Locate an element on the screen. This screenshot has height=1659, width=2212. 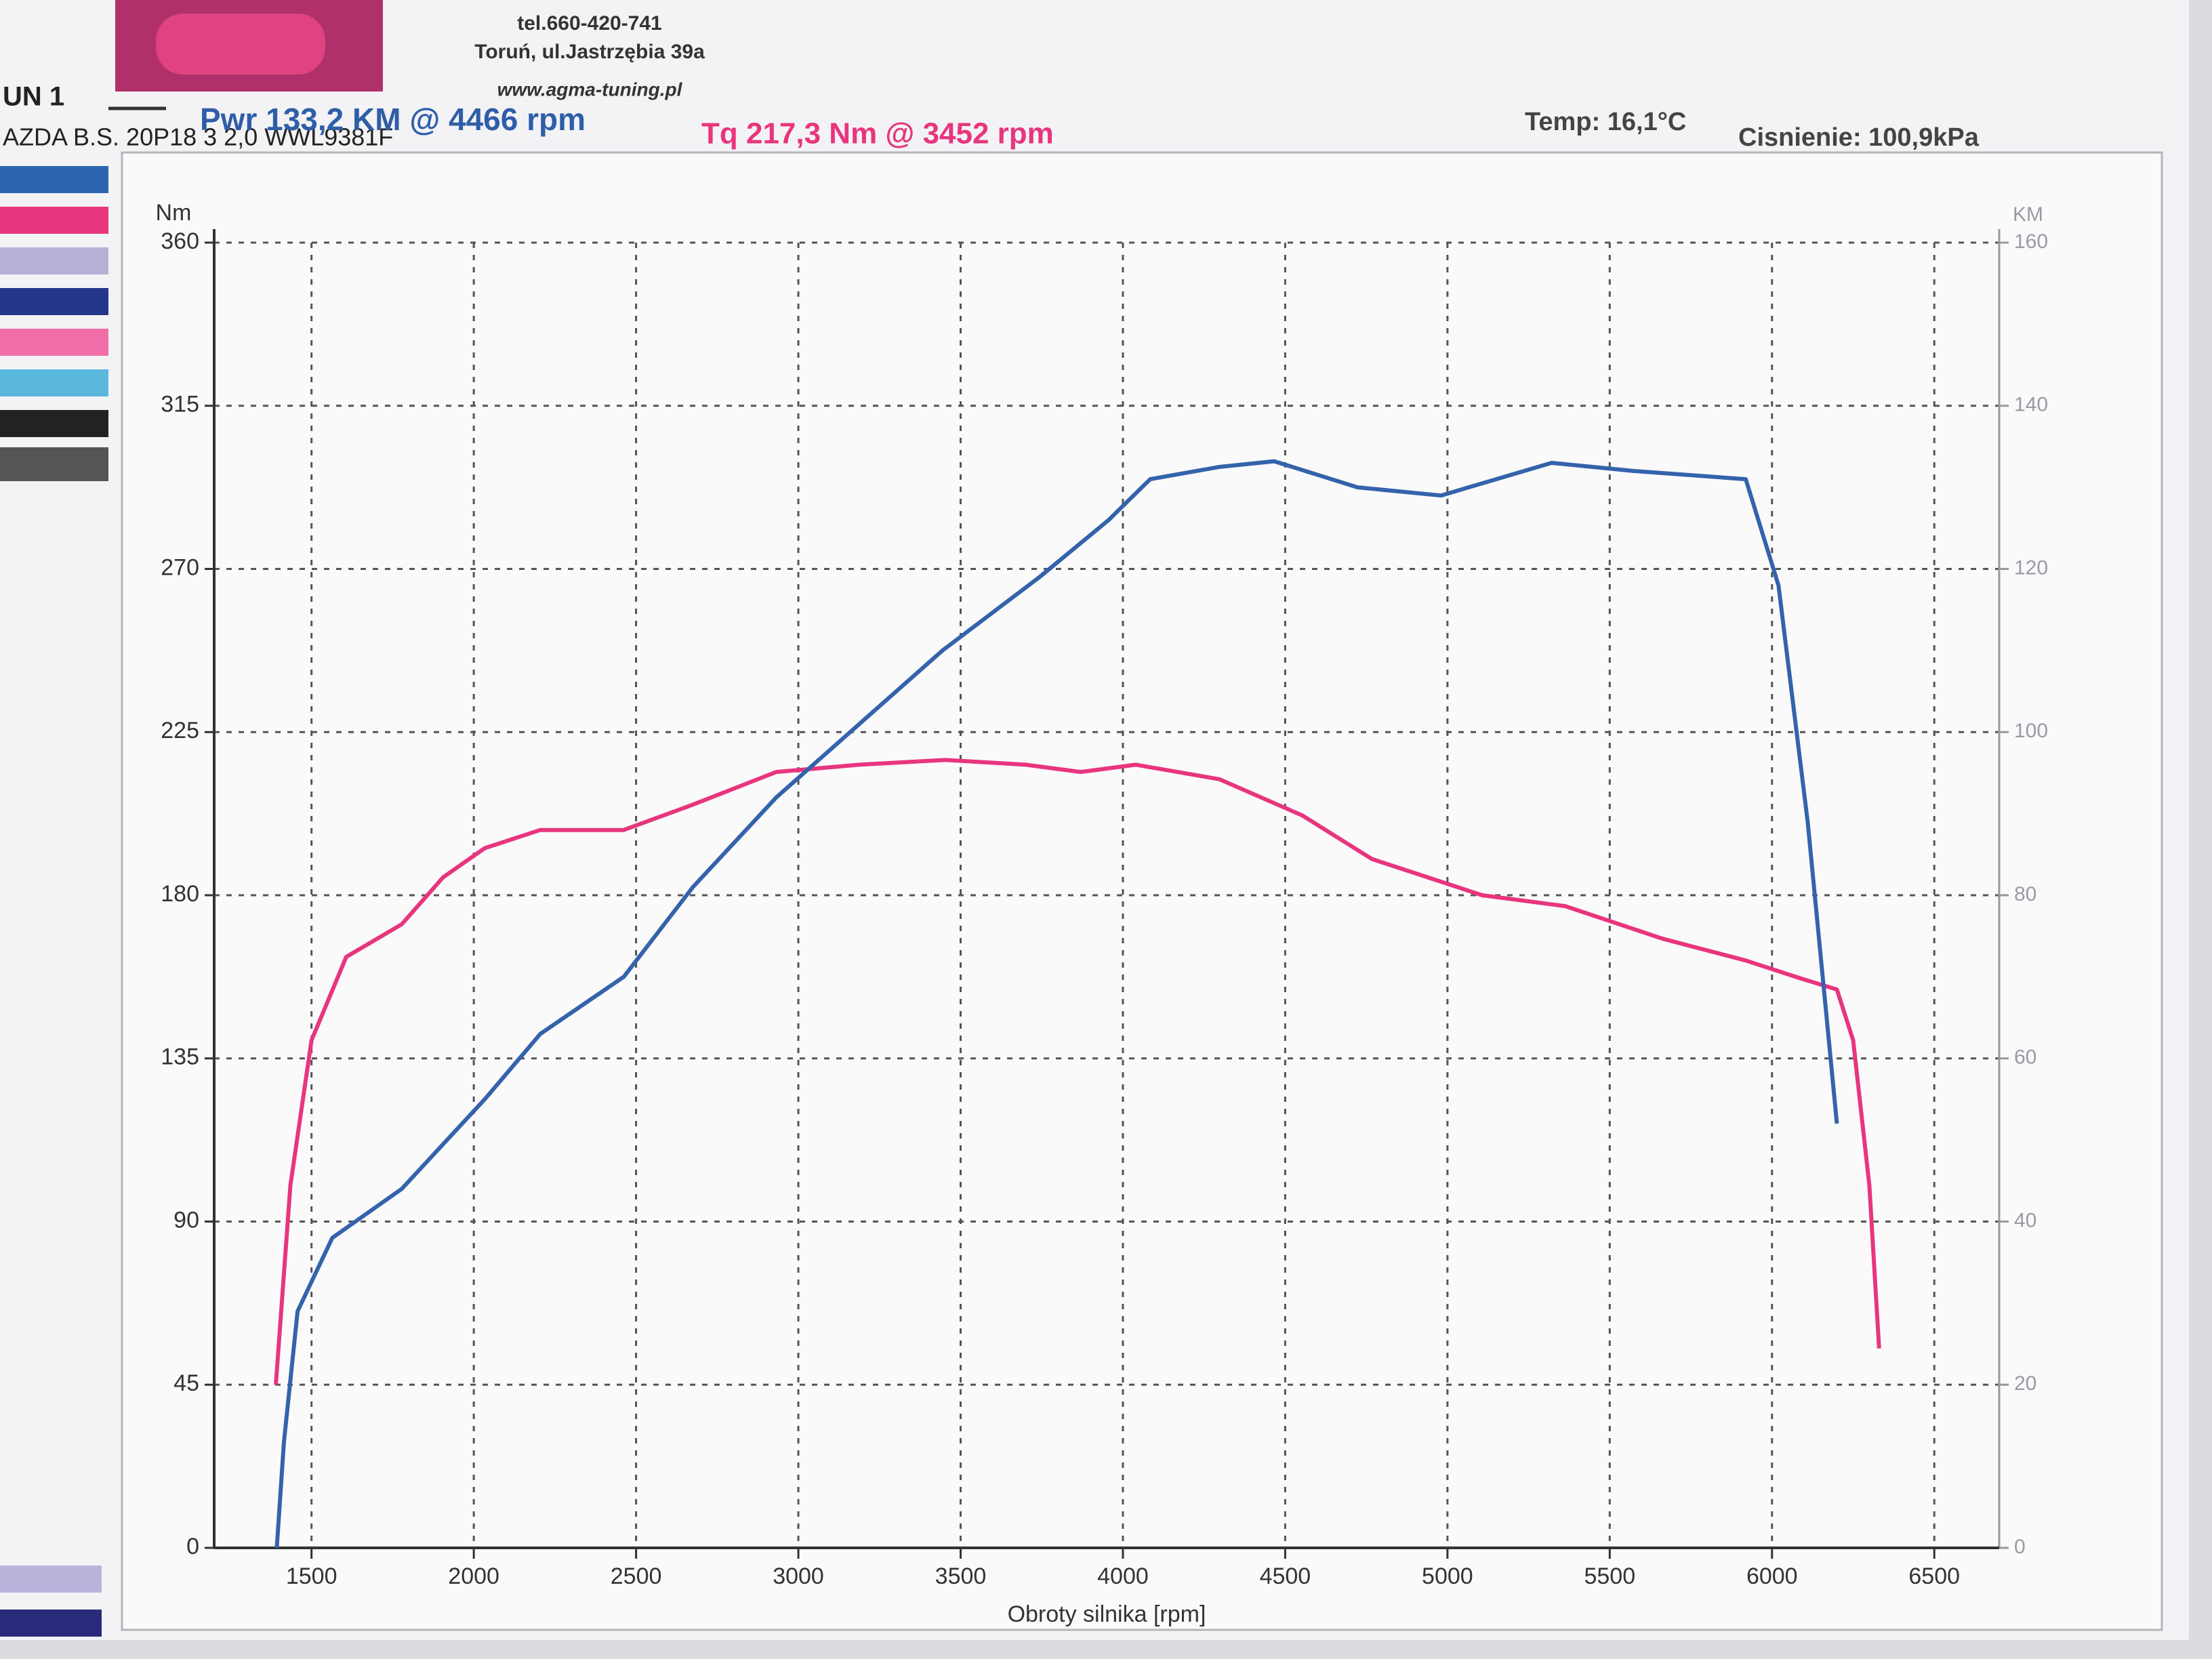
x-tick-label: 3500 is located at coordinates (961, 1576).